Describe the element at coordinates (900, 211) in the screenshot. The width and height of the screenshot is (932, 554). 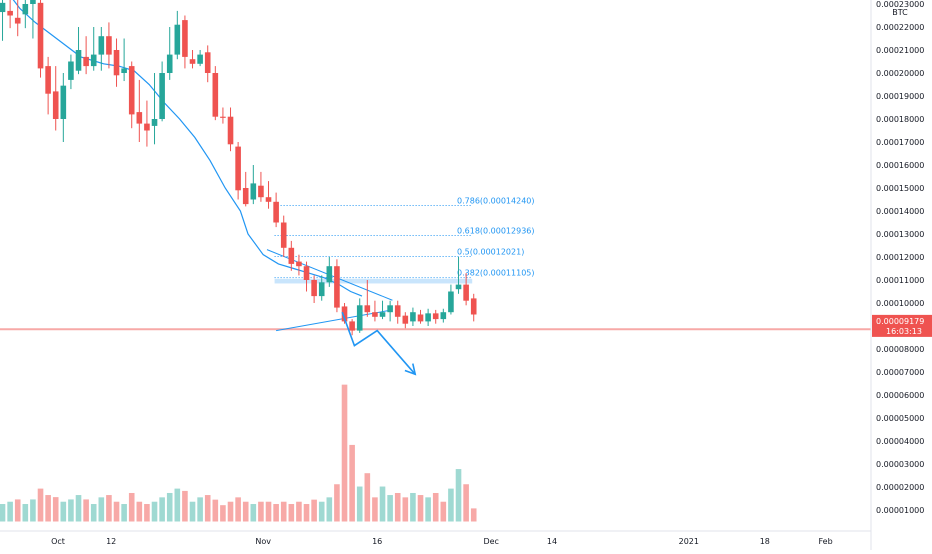
I see `price-tick-label: 0.00014000` at that location.